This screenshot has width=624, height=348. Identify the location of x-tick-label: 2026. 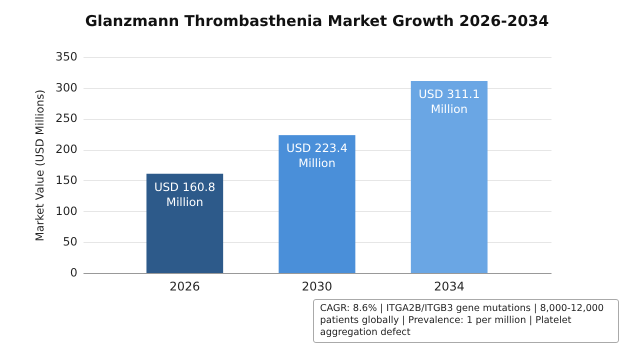
(185, 287).